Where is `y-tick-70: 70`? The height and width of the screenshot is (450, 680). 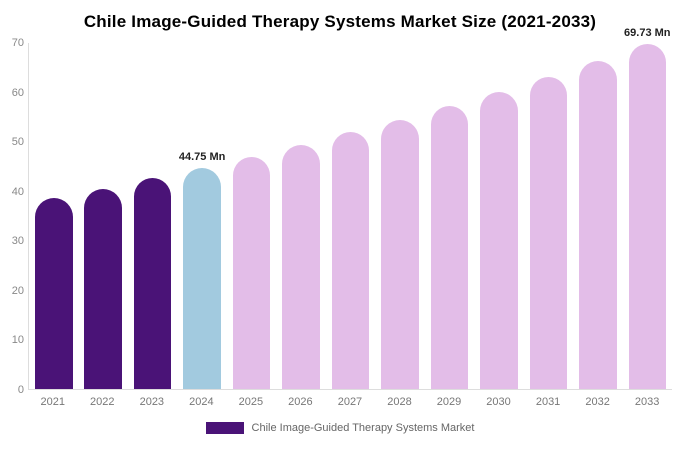
y-tick-70: 70 is located at coordinates (17, 43).